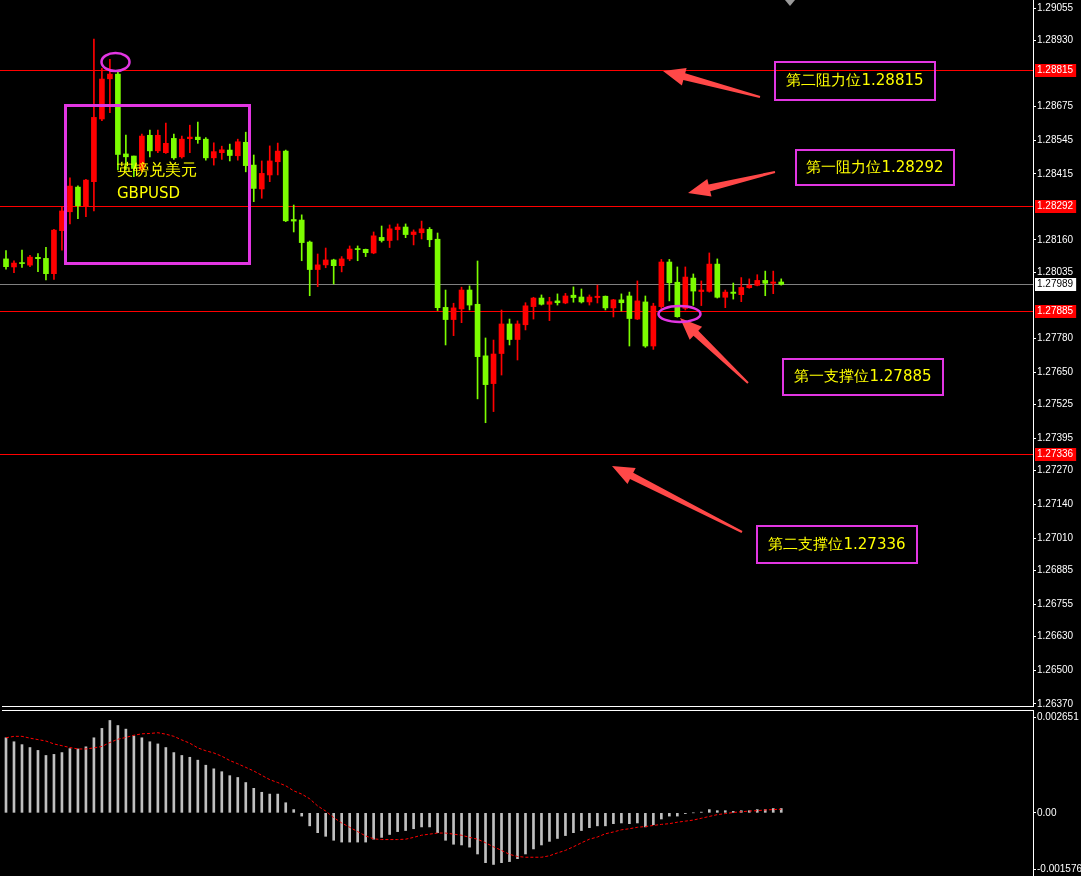 The height and width of the screenshot is (876, 1081). What do you see at coordinates (1047, 812) in the screenshot?
I see `y-tick-label: 0.00` at bounding box center [1047, 812].